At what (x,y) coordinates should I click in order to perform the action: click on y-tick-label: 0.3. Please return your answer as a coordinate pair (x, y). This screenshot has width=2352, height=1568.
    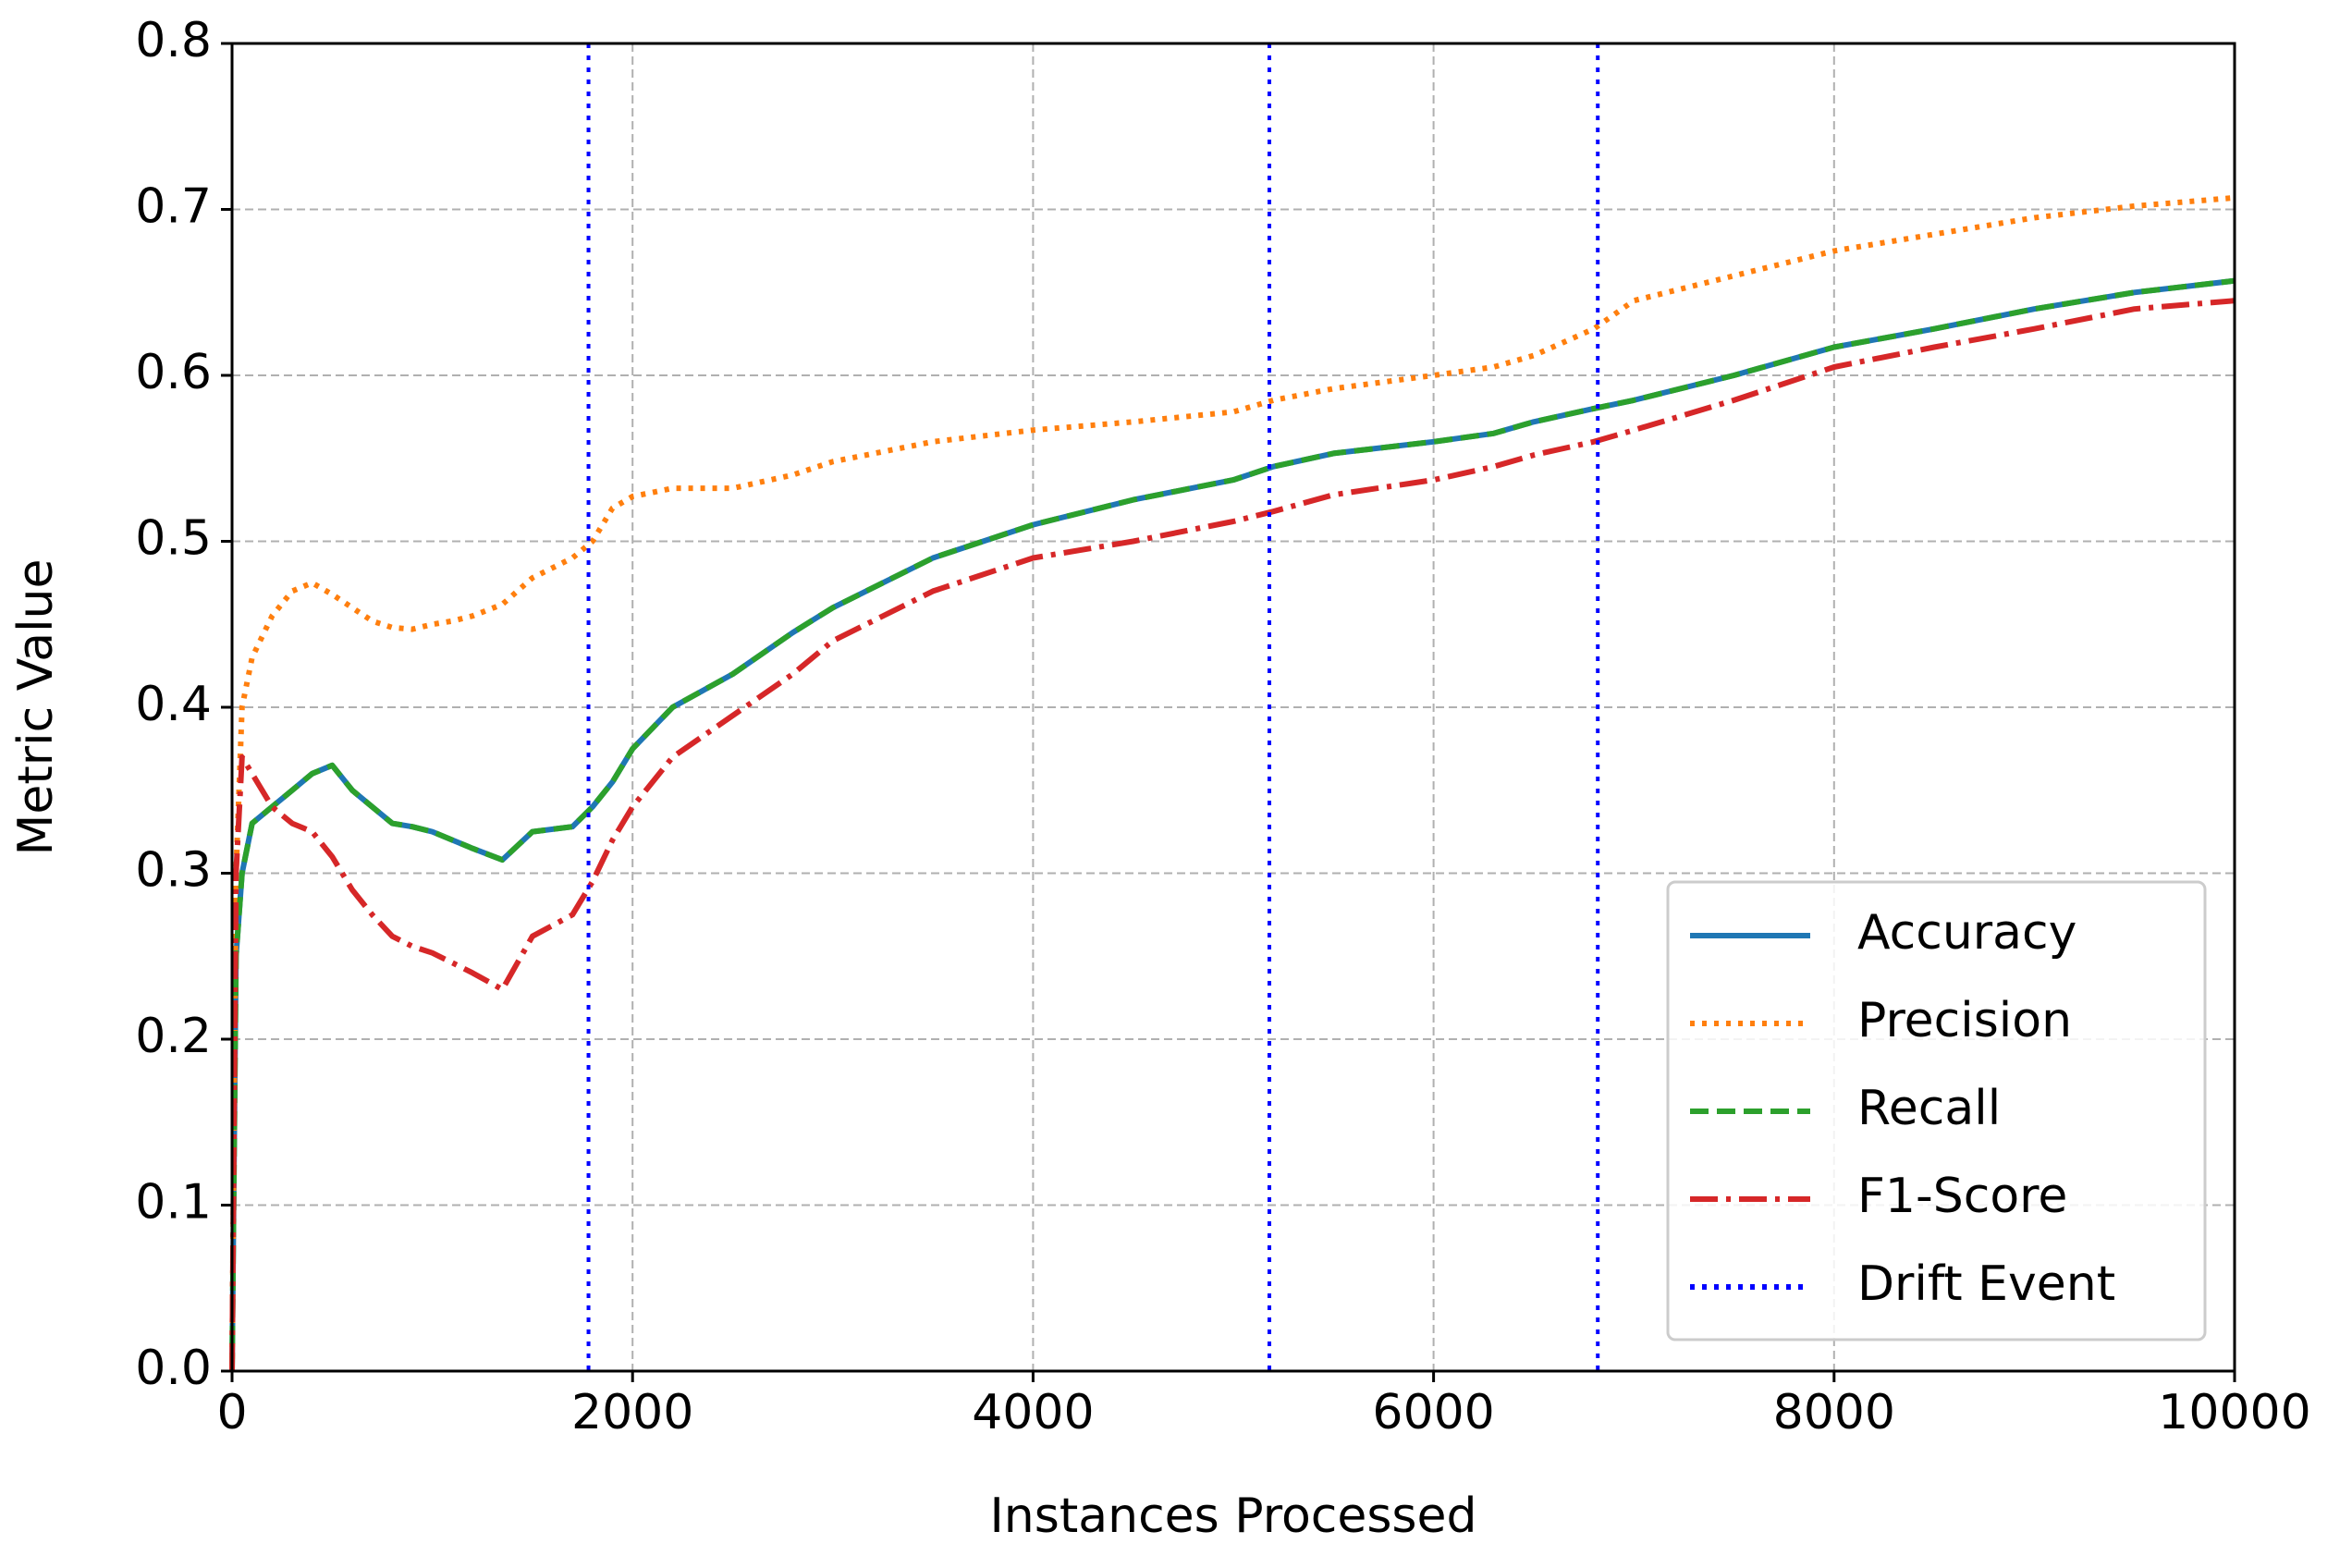
    Looking at the image, I should click on (174, 871).